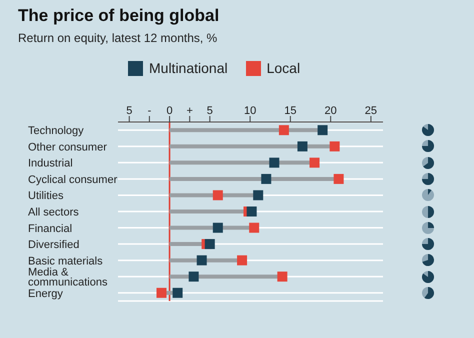 The height and width of the screenshot is (338, 474). I want to click on y-tick-label: Utilities, so click(46, 196).